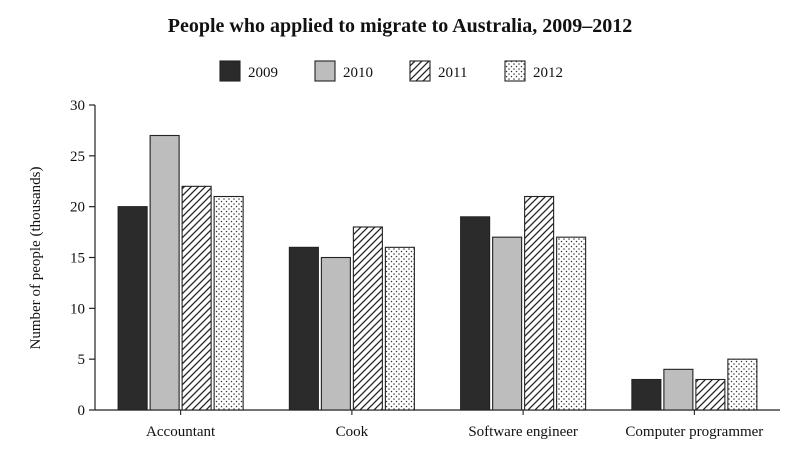 The width and height of the screenshot is (800, 452). I want to click on legend-label-2009: 2009, so click(263, 73).